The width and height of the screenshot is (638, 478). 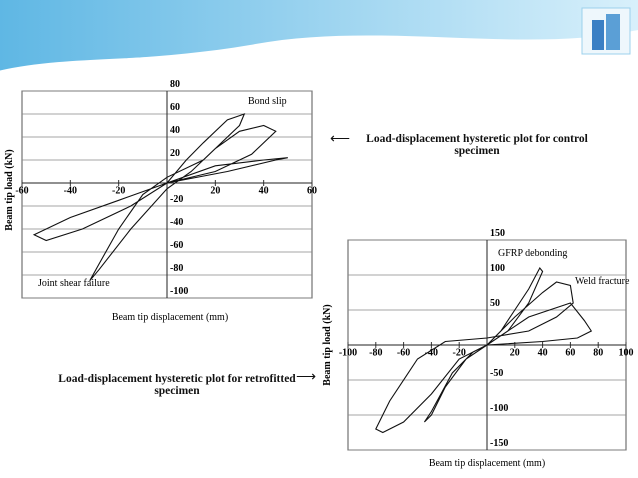 What do you see at coordinates (74, 283) in the screenshot?
I see `annotation: Joint shear failure` at bounding box center [74, 283].